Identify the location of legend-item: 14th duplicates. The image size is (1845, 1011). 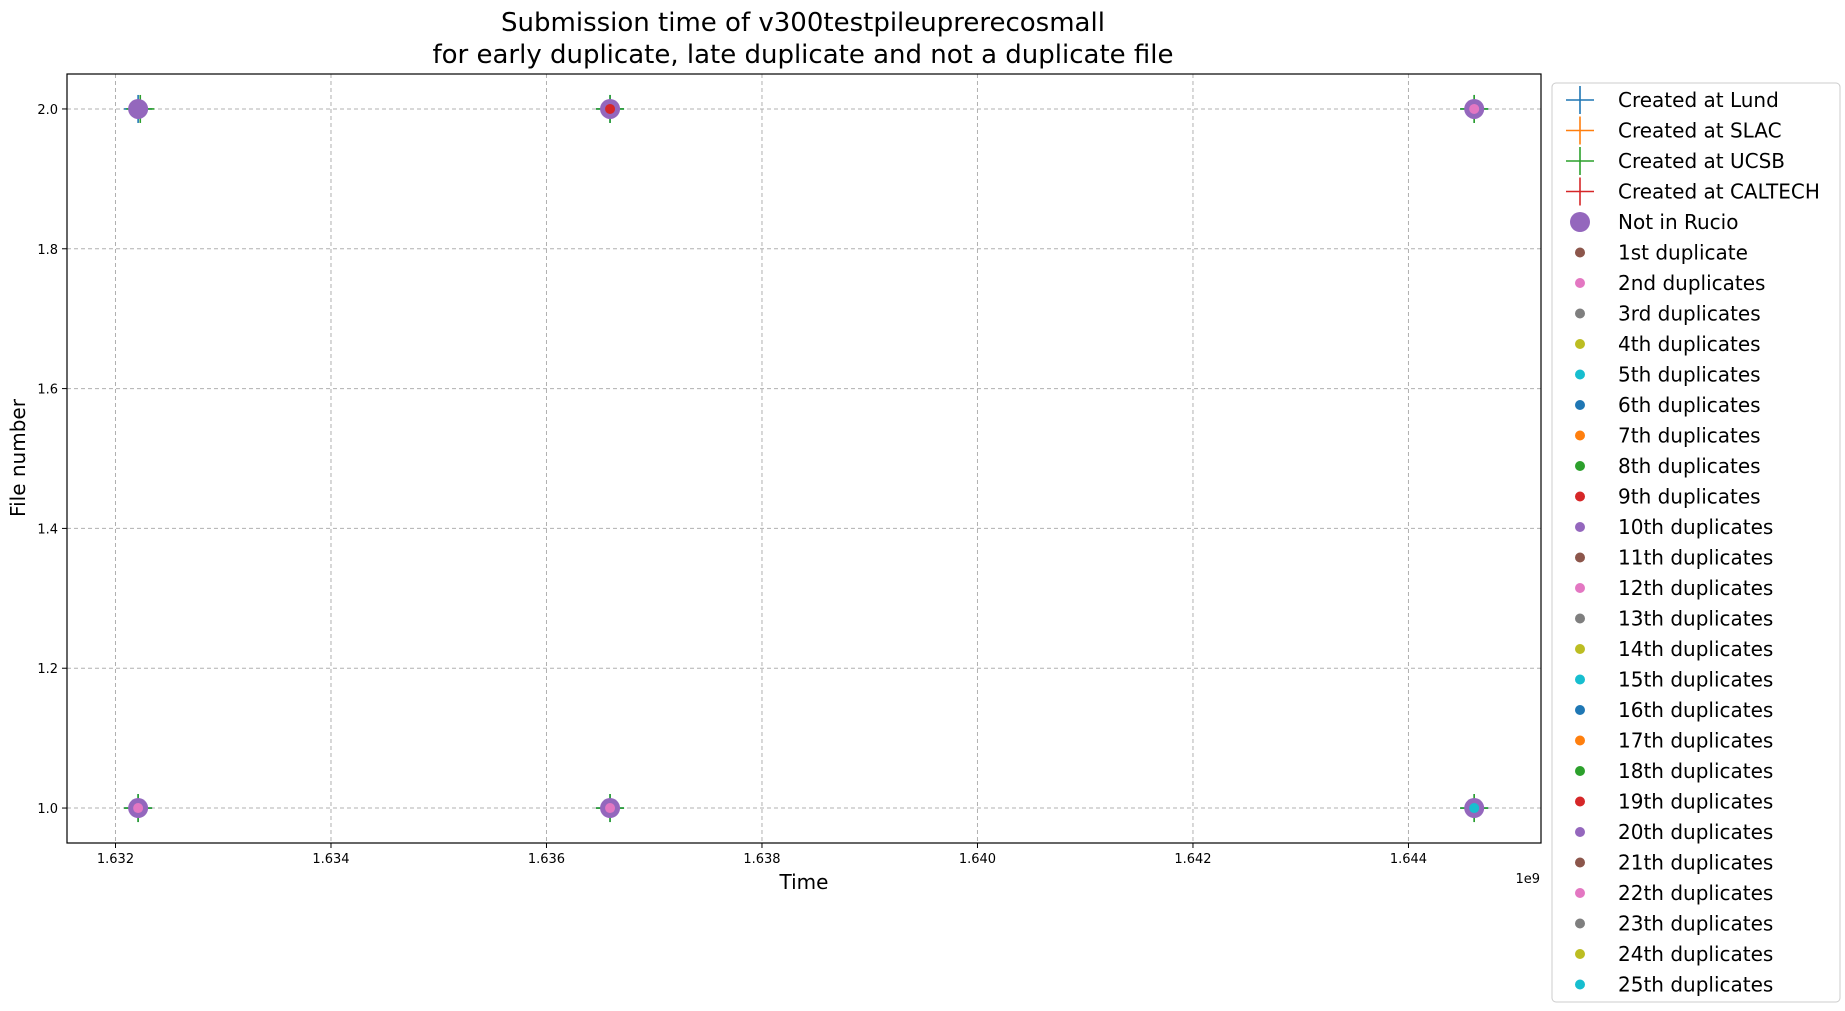
(1674, 649).